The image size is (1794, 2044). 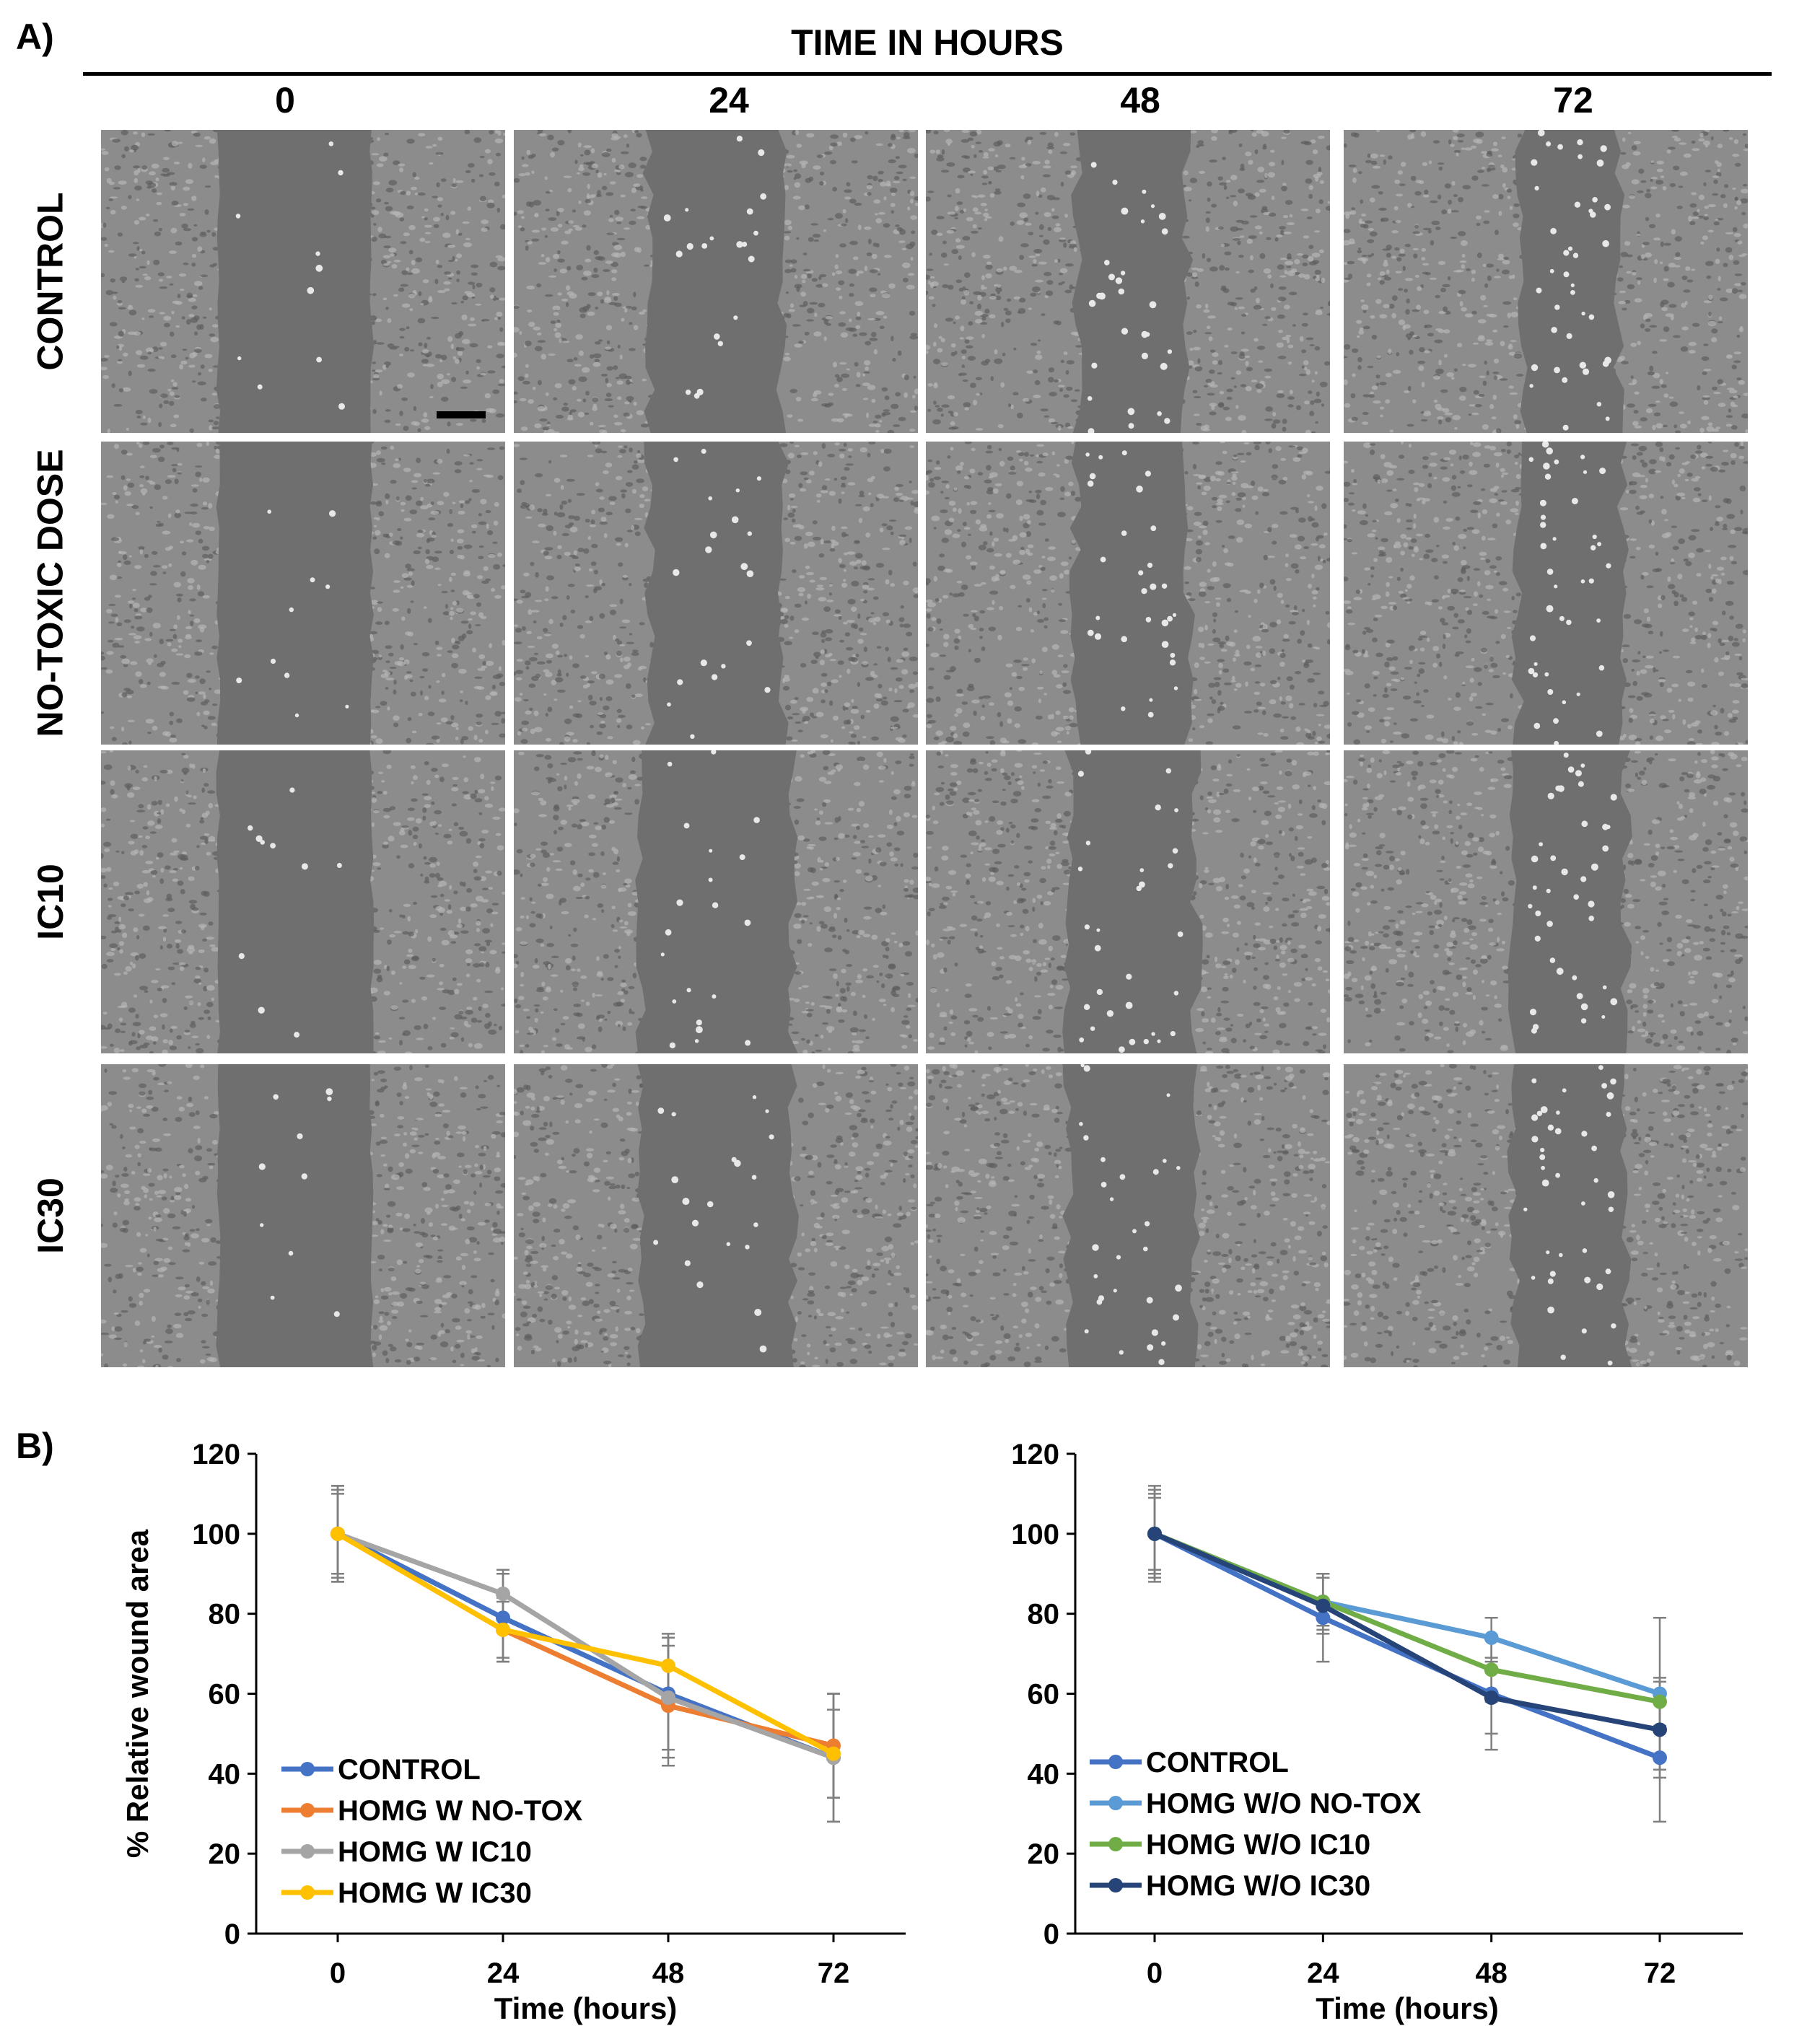 I want to click on scale-bar, so click(x=462, y=414).